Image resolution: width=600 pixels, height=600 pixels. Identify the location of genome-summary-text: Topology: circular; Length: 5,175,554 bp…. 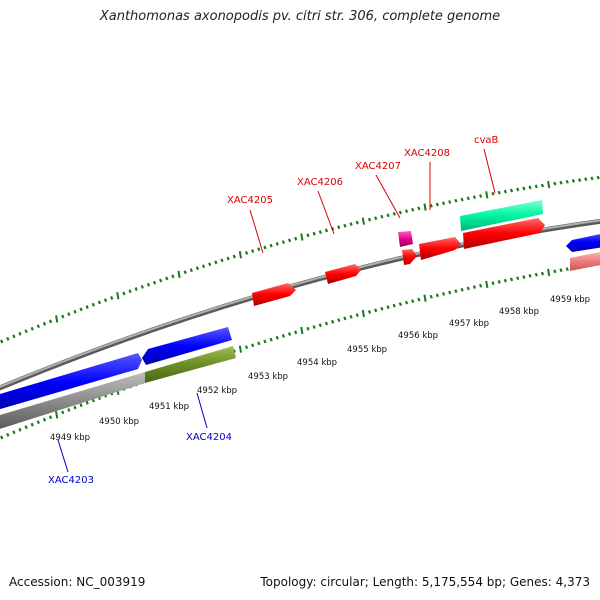
(425, 582).